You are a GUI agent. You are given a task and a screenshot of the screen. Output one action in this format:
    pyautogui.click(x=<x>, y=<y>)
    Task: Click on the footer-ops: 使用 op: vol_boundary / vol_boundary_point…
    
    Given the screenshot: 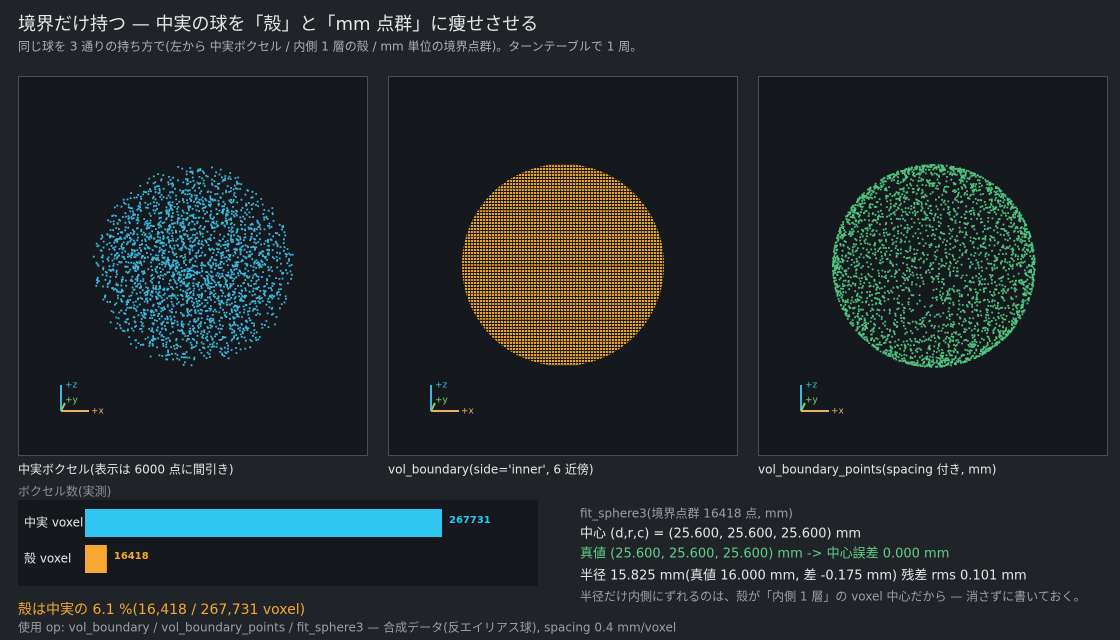 What is the action you would take?
    pyautogui.click(x=347, y=627)
    